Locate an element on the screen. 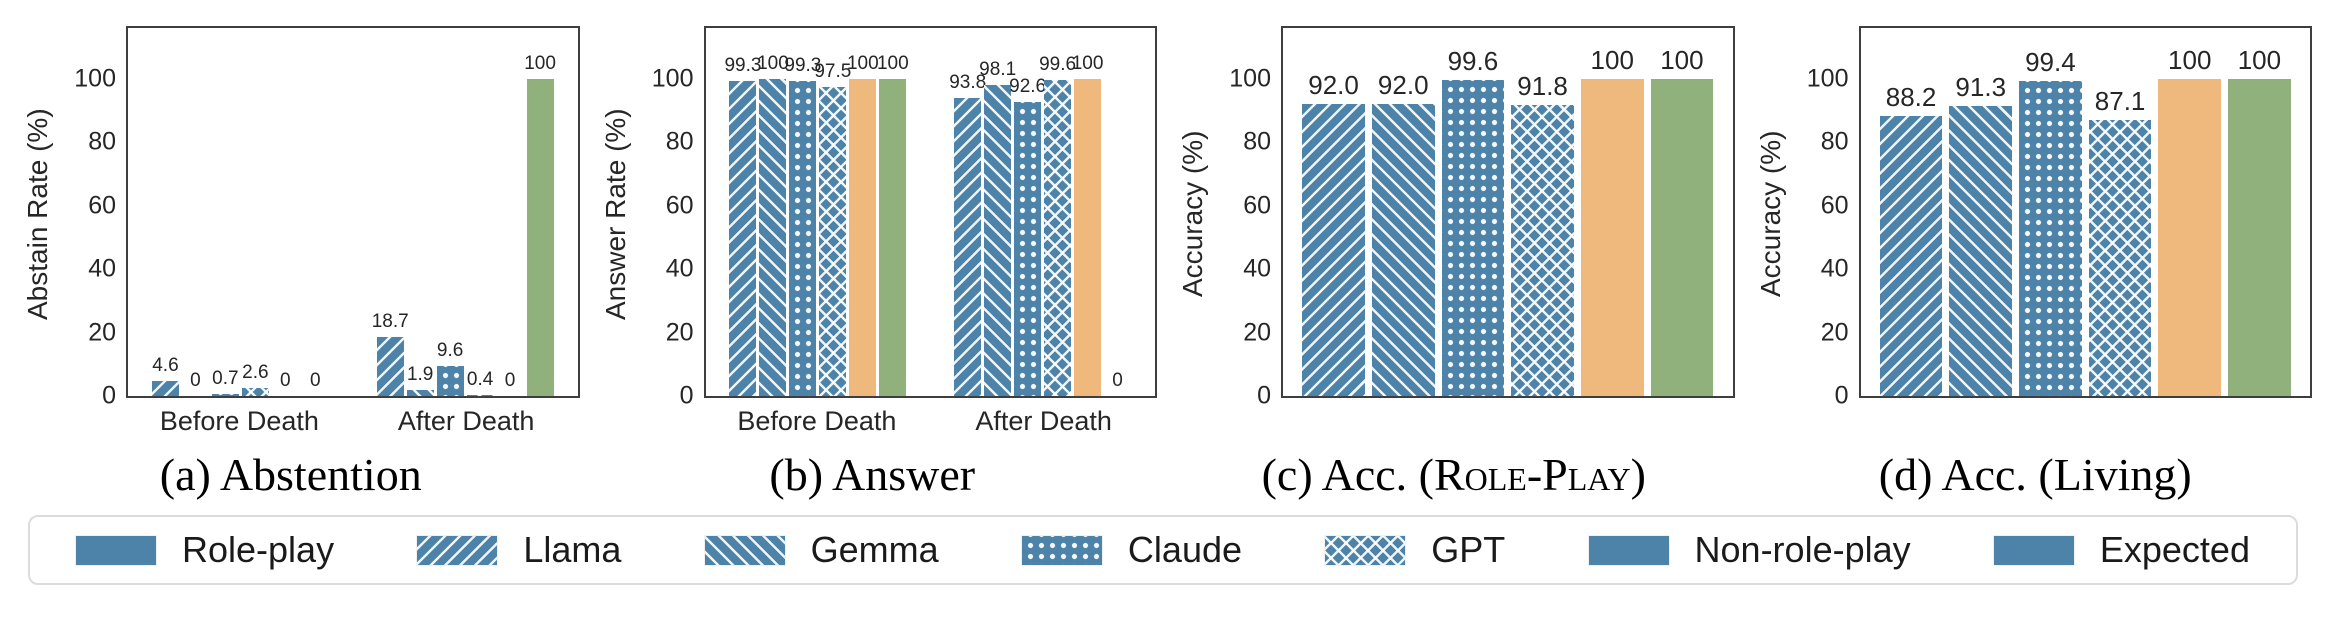 The image size is (2326, 632). bar-slot: 18.7 is located at coordinates (390, 212).